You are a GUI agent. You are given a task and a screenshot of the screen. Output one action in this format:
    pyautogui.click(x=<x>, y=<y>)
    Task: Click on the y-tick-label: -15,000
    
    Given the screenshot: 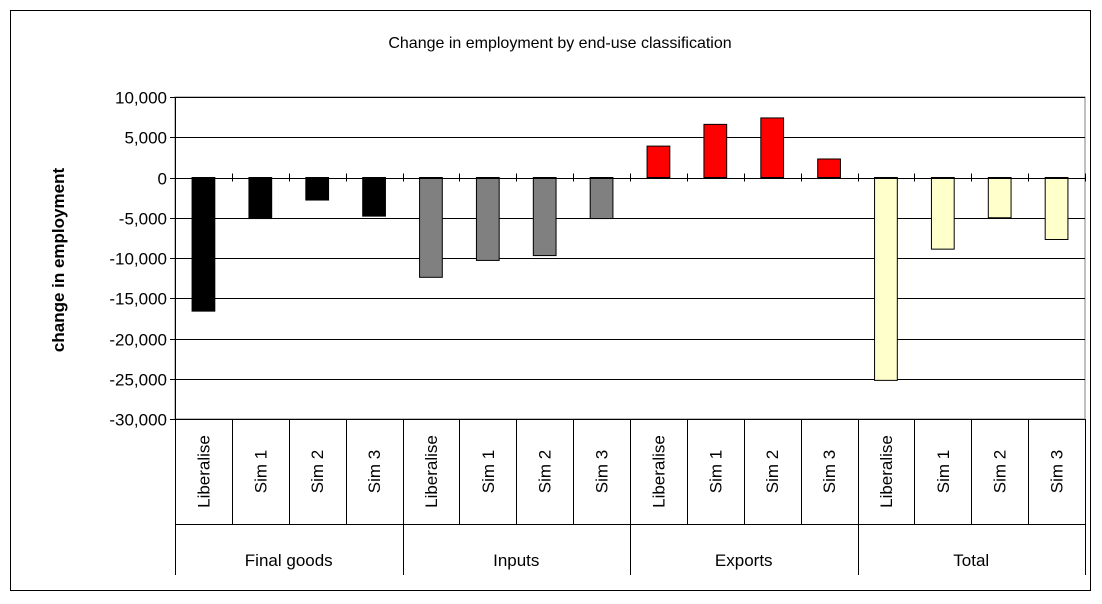 What is the action you would take?
    pyautogui.click(x=138, y=299)
    